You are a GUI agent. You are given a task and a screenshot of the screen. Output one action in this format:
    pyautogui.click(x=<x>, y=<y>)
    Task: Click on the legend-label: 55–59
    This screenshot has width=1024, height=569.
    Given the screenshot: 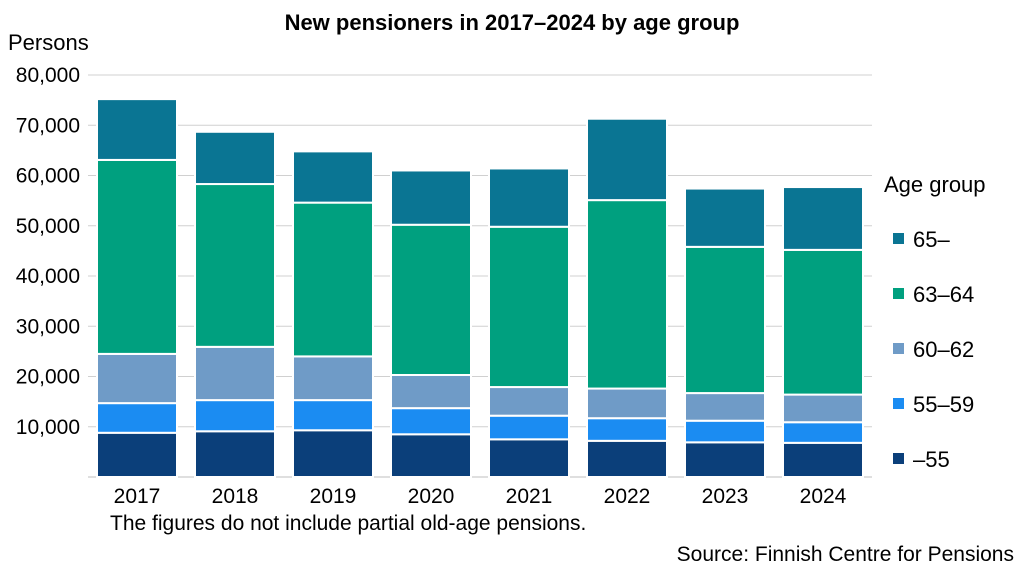 What is the action you would take?
    pyautogui.click(x=943, y=404)
    